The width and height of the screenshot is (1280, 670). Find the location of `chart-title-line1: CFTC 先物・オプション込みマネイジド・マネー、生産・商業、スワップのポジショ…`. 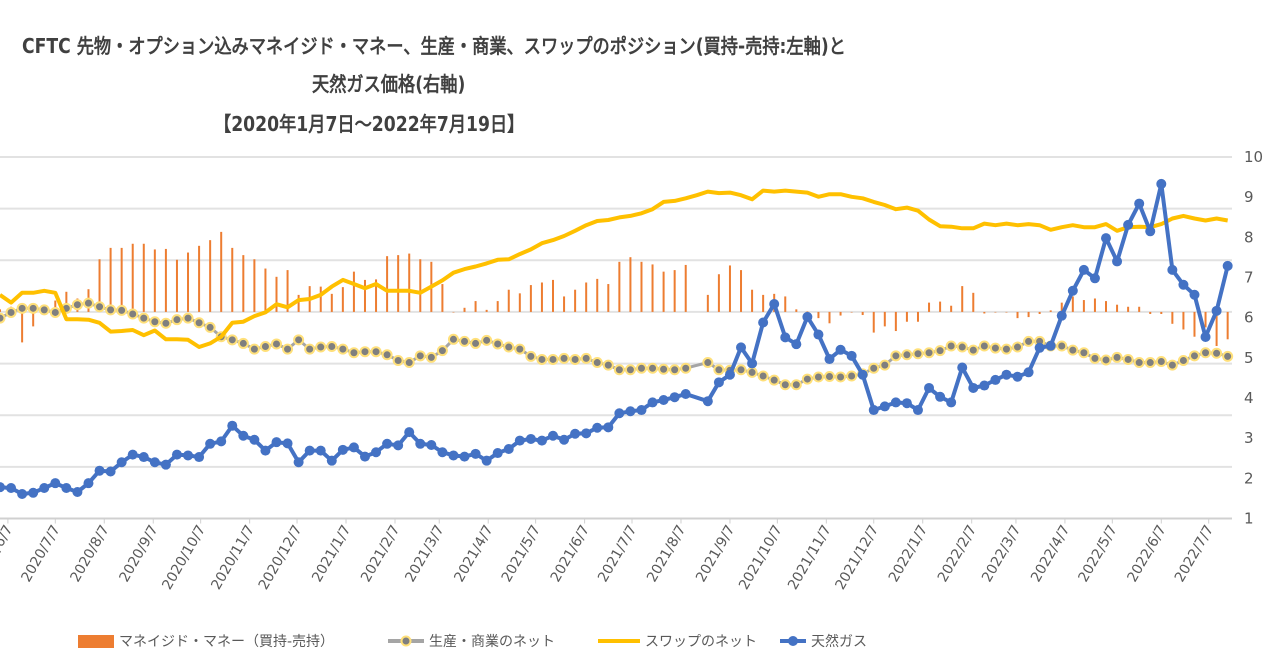

chart-title-line1: CFTC 先物・オプション込みマネイジド・マネー、生産・商業、スワップのポジショ… is located at coordinates (434, 46).